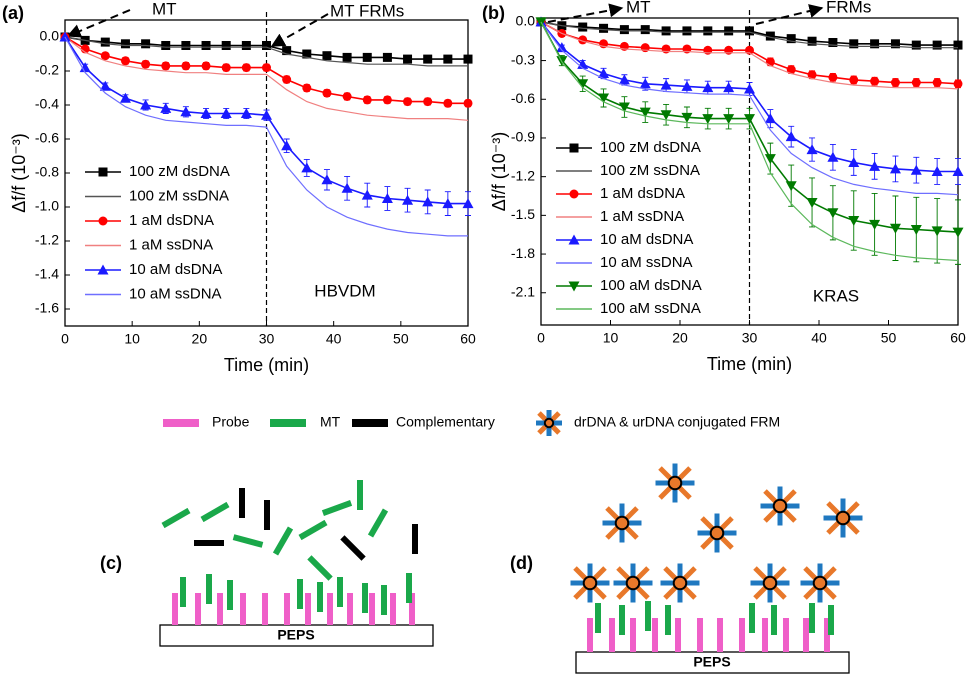  What do you see at coordinates (47, 206) in the screenshot?
I see `y-tick-label: -1.0` at bounding box center [47, 206].